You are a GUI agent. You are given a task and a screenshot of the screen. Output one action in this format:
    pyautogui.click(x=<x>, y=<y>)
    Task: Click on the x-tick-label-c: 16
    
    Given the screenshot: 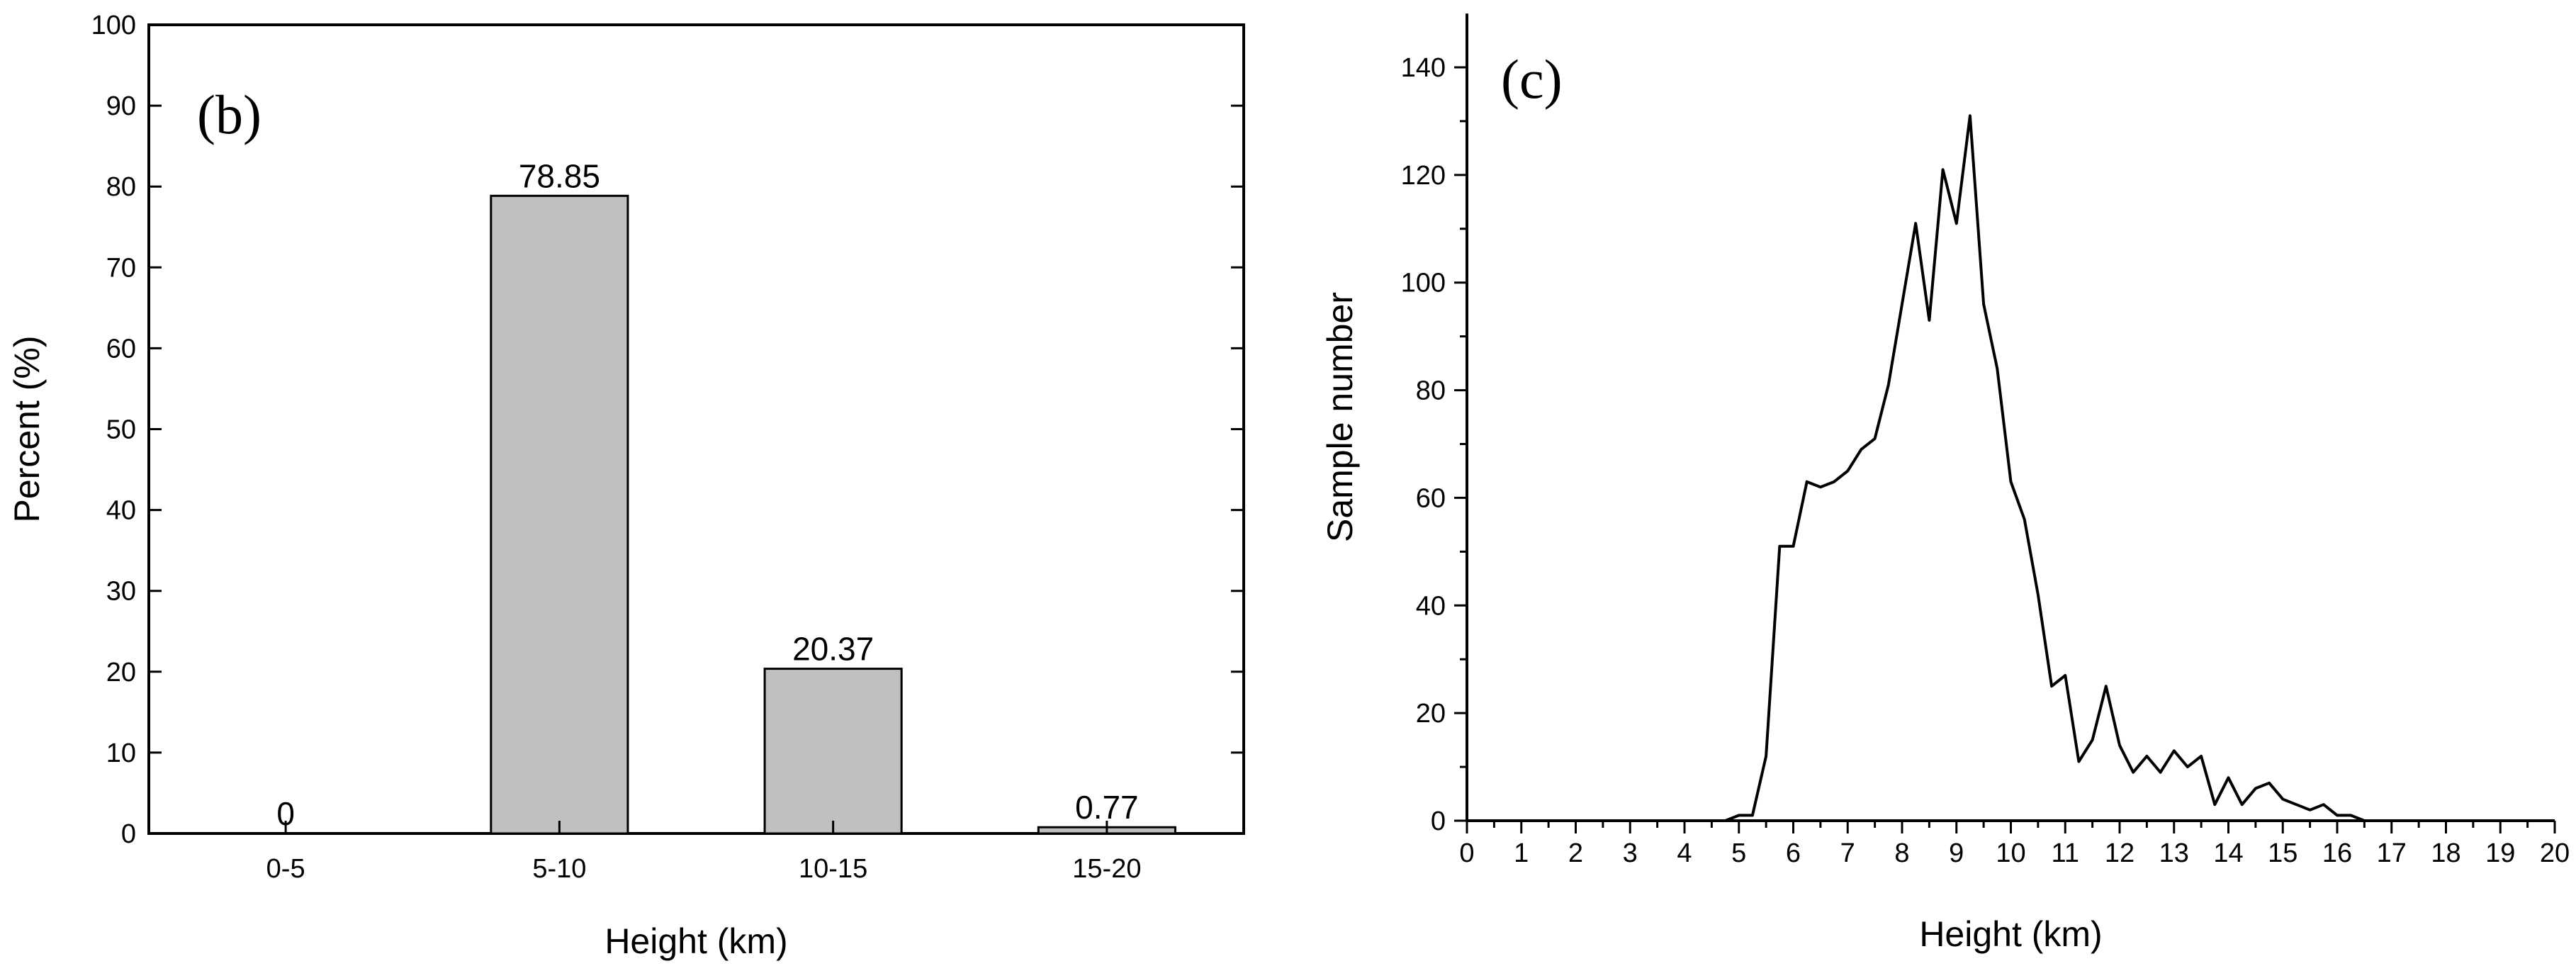 What is the action you would take?
    pyautogui.click(x=2337, y=853)
    